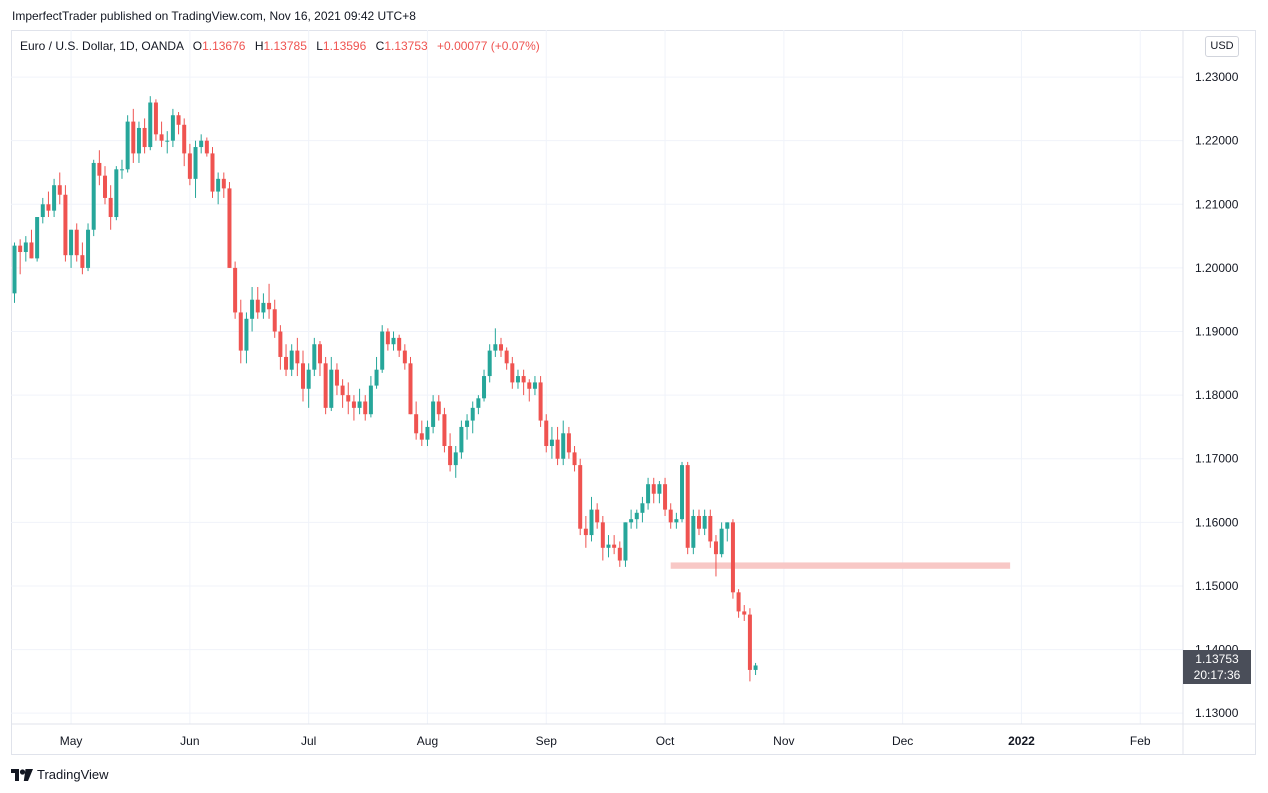  I want to click on open-label: O, so click(197, 46).